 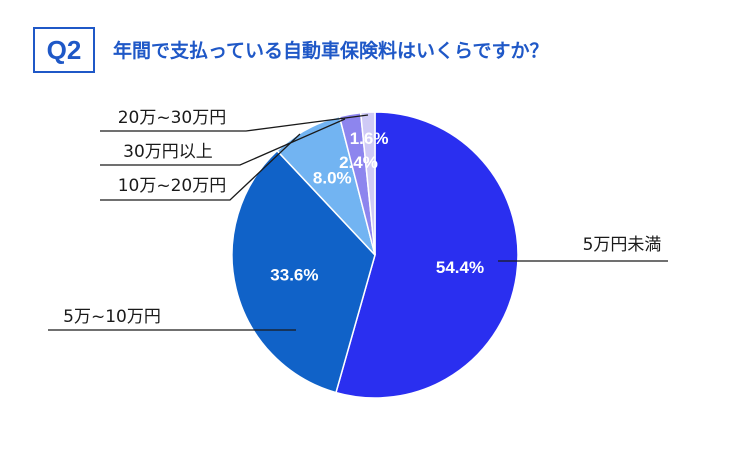 I want to click on slice-value-label: 1.6%, so click(x=369, y=138).